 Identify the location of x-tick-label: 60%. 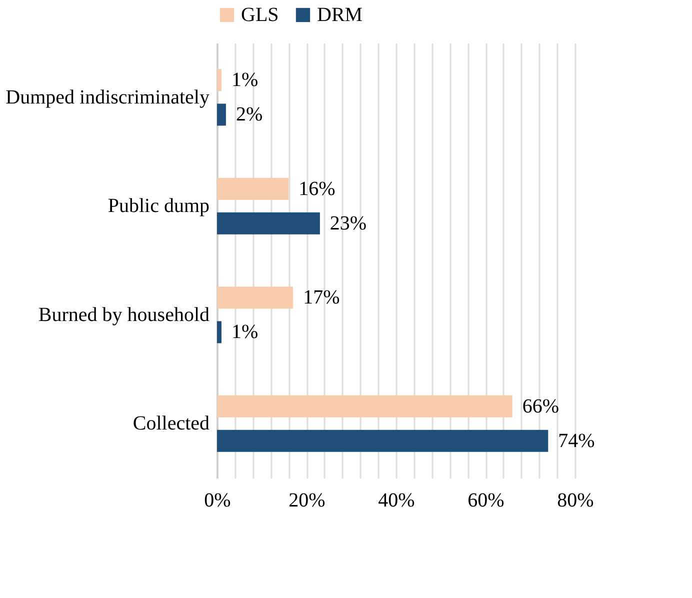
(486, 501).